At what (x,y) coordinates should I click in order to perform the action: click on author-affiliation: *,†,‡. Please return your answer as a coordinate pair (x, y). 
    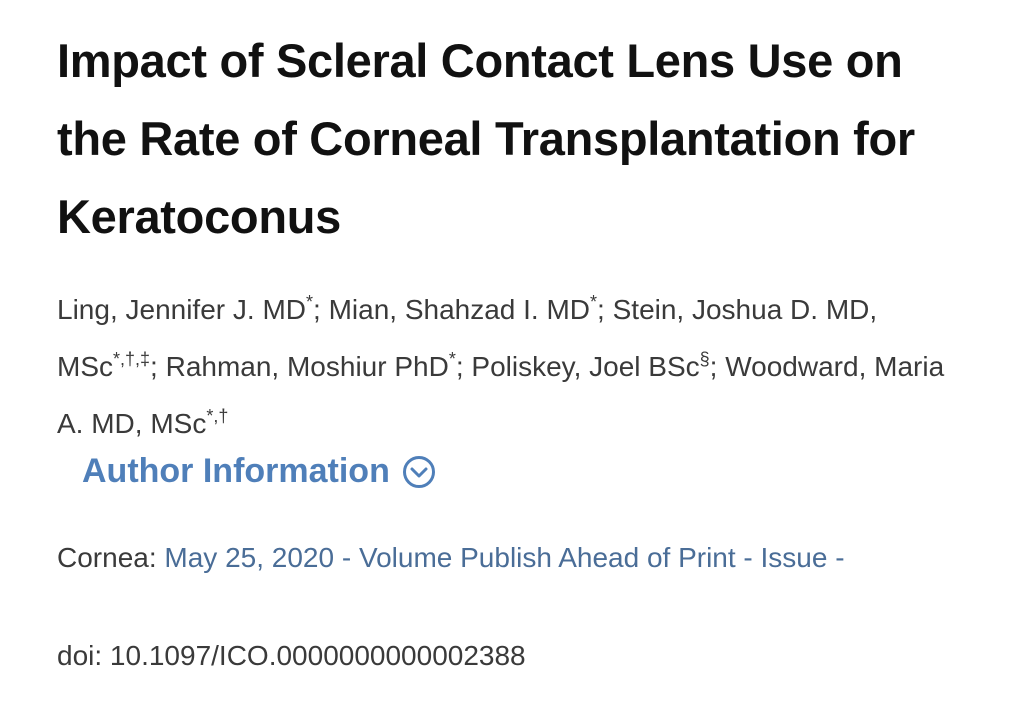
    Looking at the image, I should click on (132, 359).